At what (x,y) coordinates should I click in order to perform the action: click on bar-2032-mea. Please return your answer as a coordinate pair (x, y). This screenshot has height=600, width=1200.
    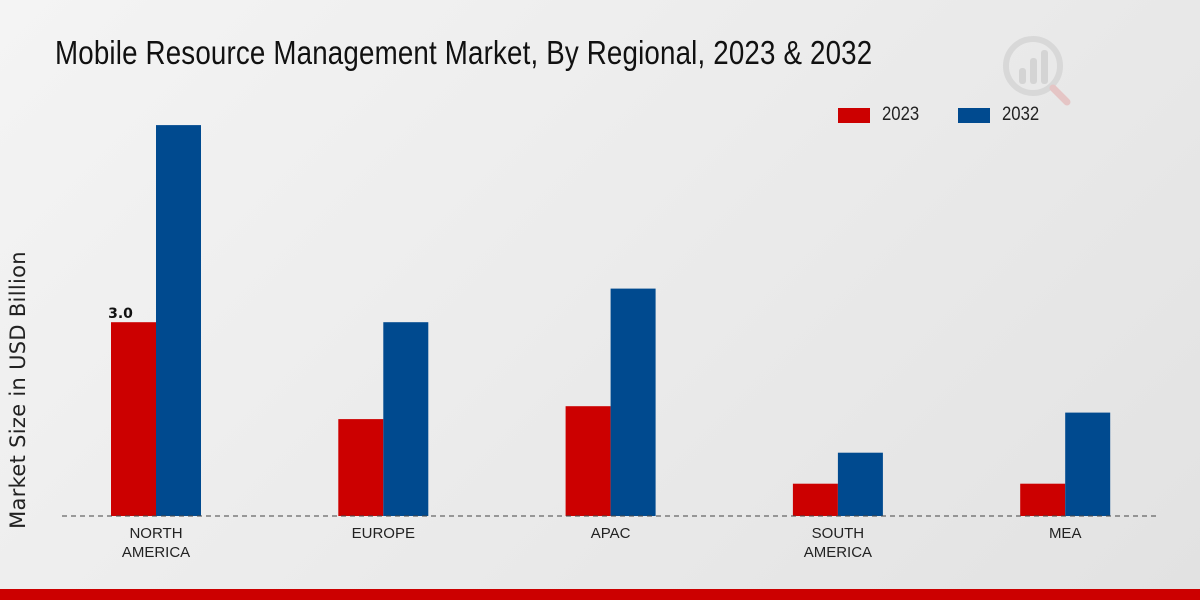
    Looking at the image, I should click on (1088, 464).